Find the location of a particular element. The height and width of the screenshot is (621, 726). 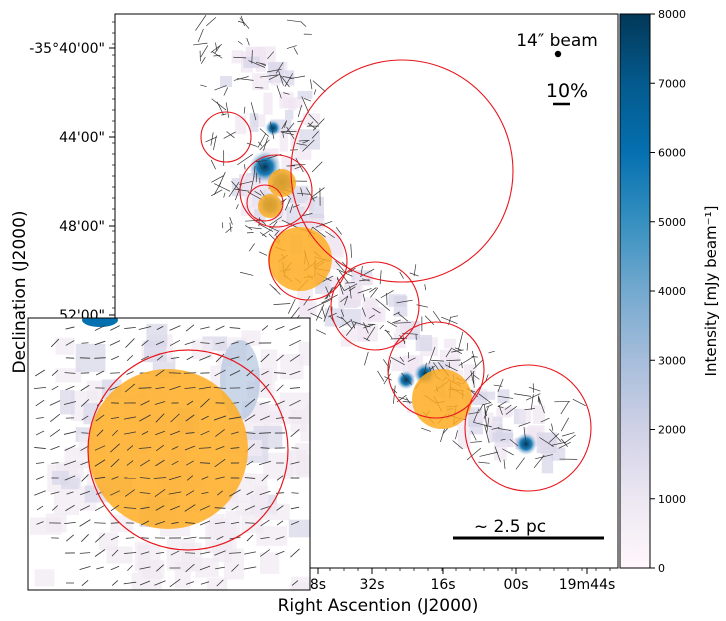

x-axis: 8s 32s 16s 00s 19m44s is located at coordinates (462, 580).